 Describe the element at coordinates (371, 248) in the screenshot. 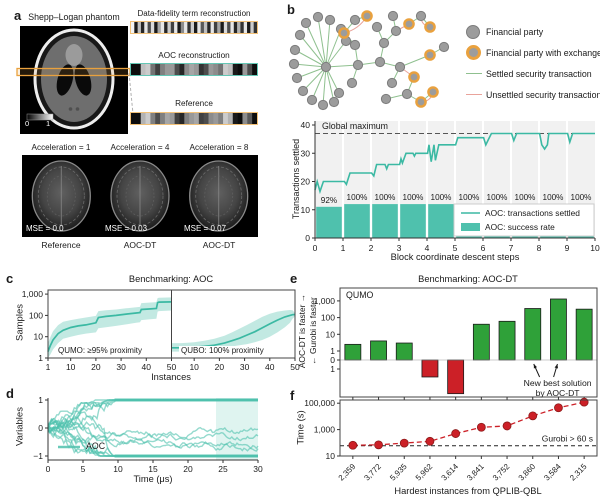

I see `svg-text: 2` at that location.